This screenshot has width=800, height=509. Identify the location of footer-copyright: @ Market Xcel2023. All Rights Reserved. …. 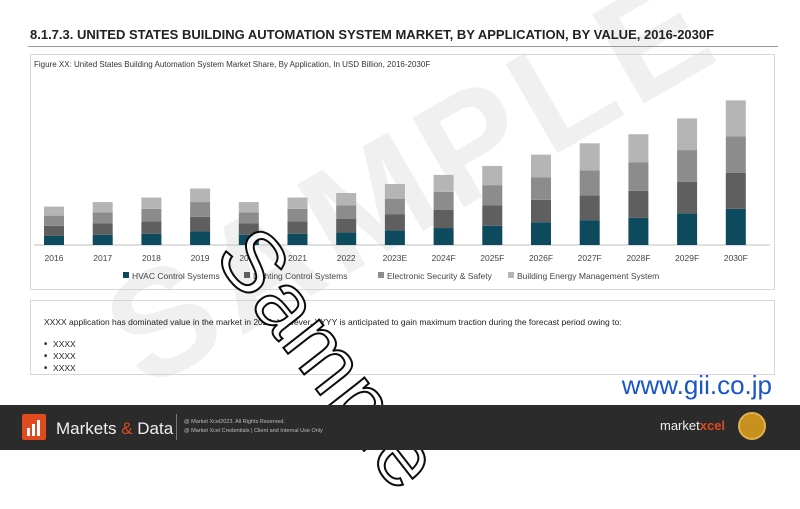
(253, 427).